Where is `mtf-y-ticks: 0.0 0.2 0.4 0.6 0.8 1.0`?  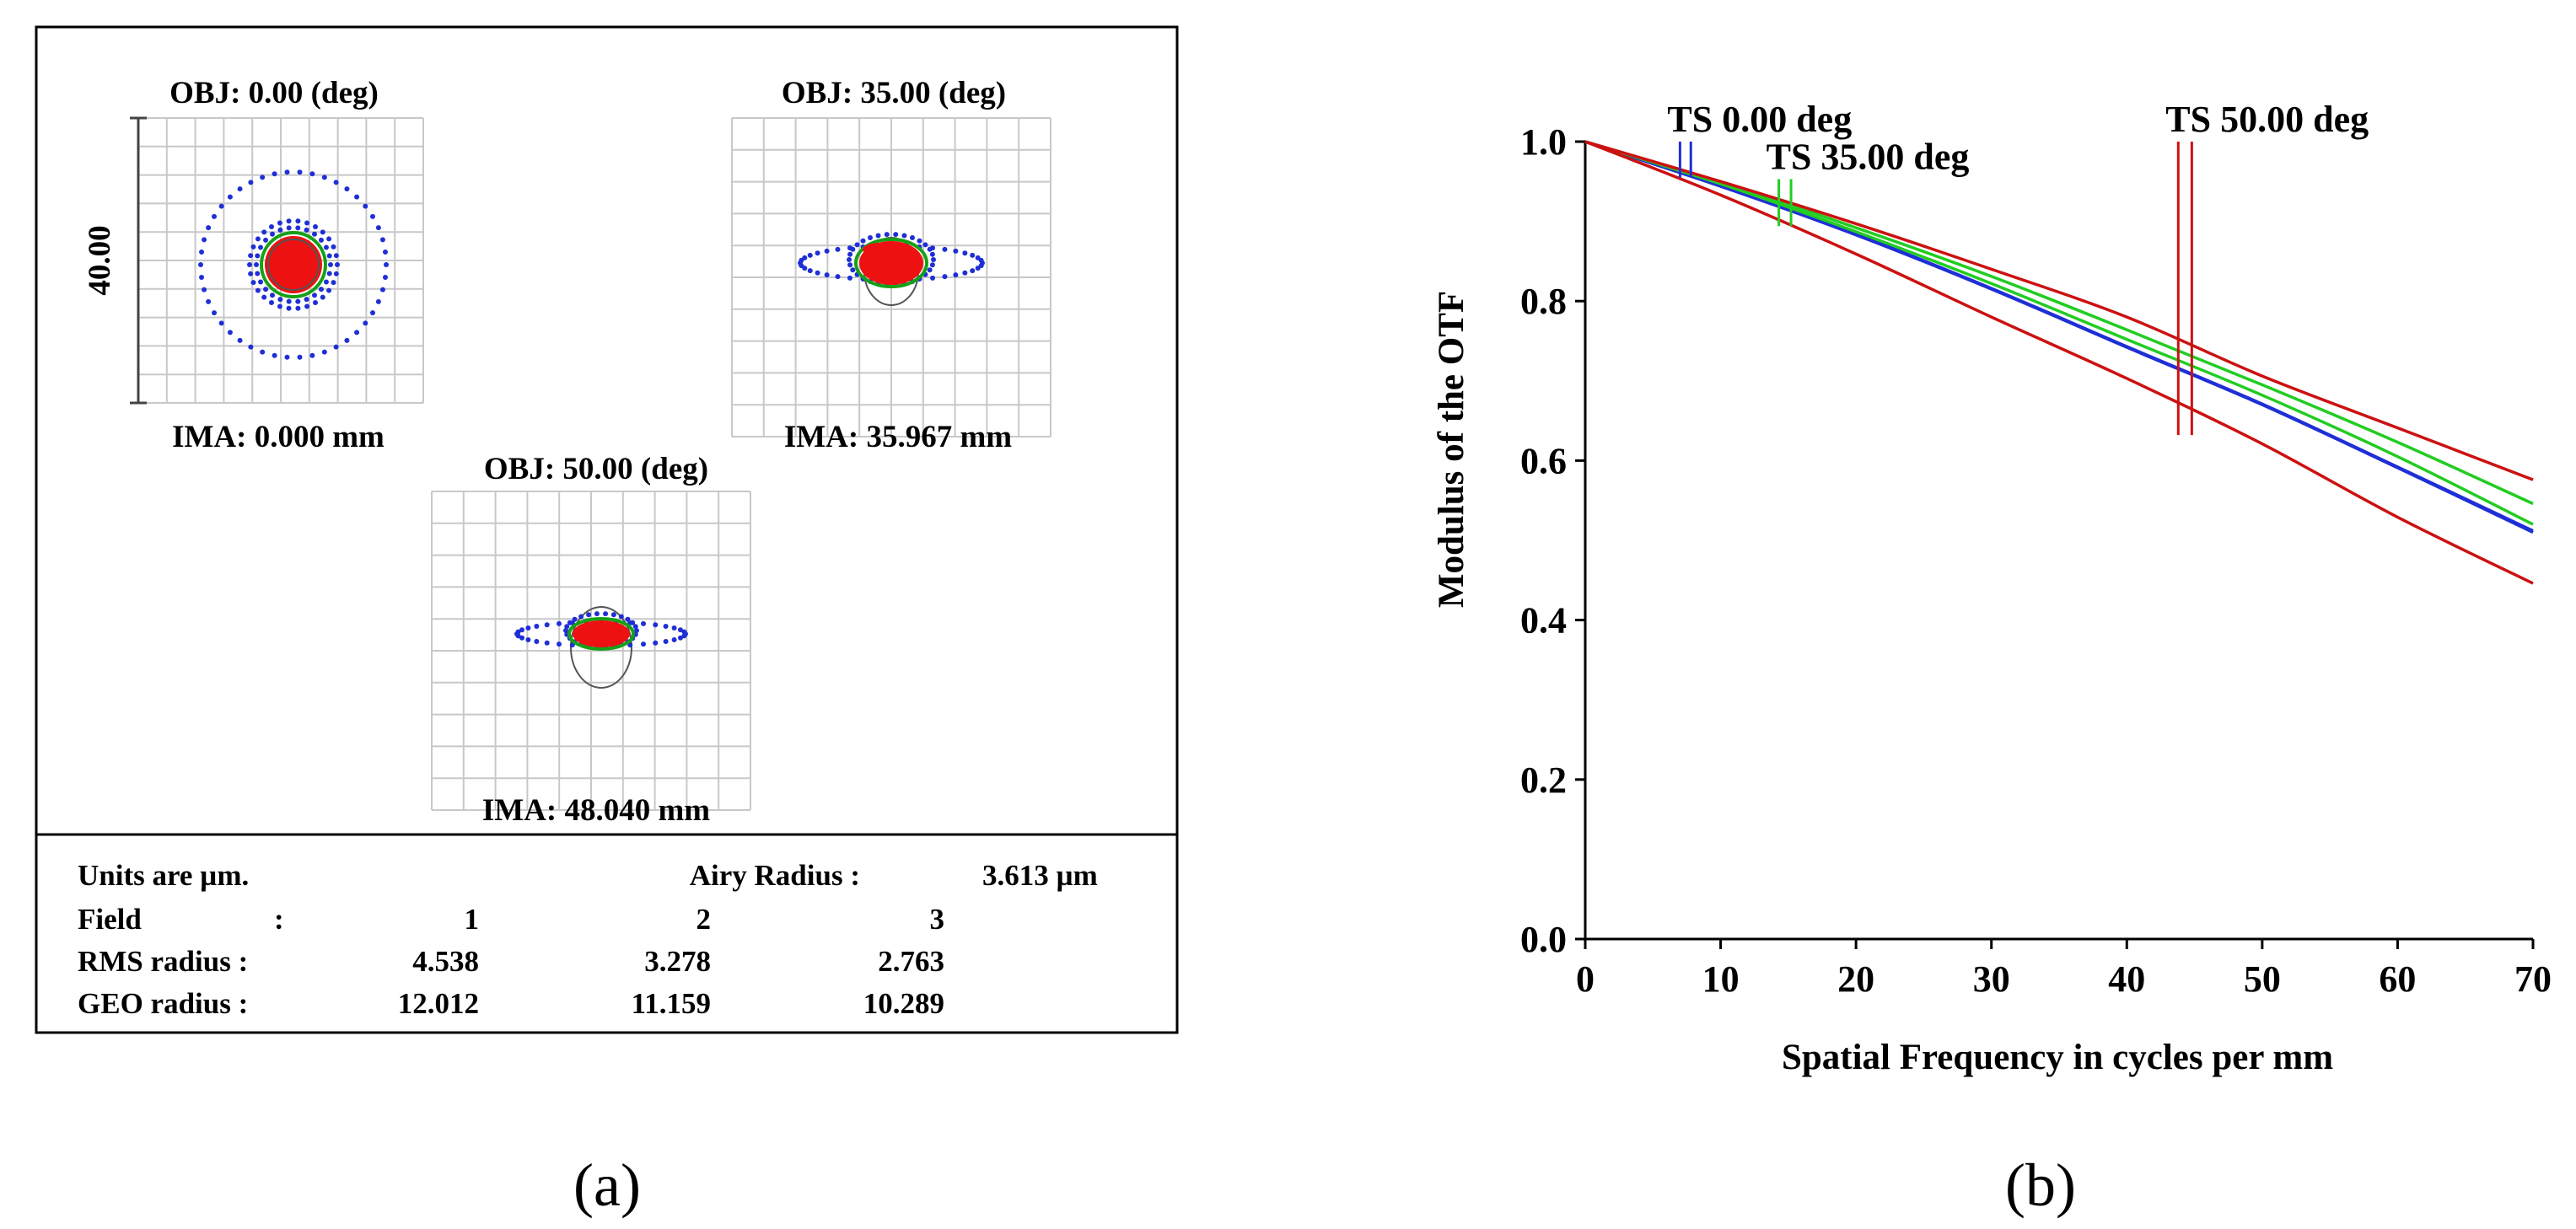
mtf-y-ticks: 0.0 0.2 0.4 0.6 0.8 1.0 is located at coordinates (1552, 540).